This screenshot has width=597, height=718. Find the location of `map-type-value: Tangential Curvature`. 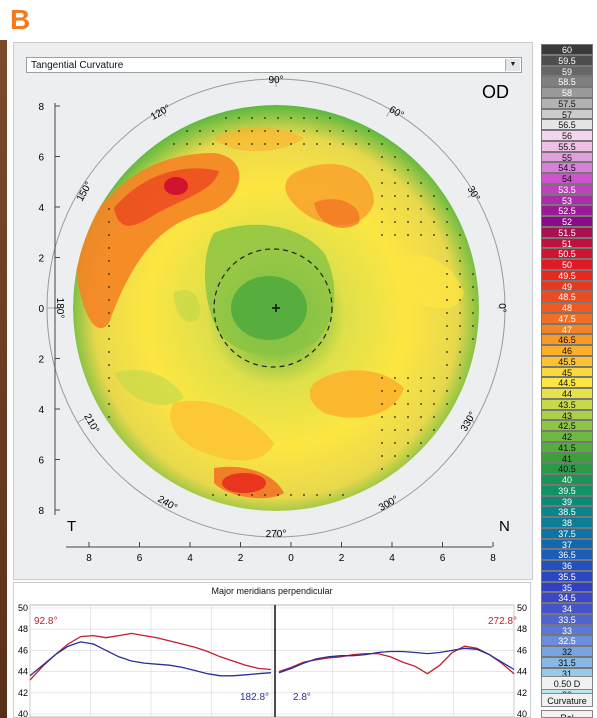

map-type-value: Tangential Curvature is located at coordinates (77, 65).